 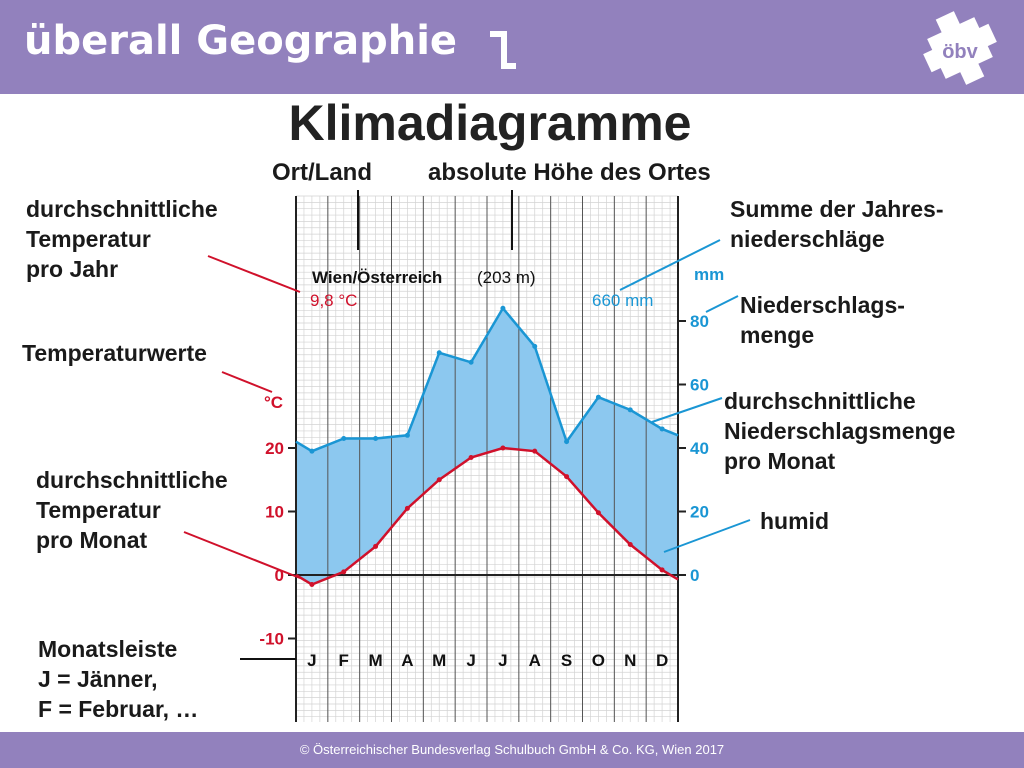 What do you see at coordinates (670, 265) in the screenshot?
I see `pointer-summe` at bounding box center [670, 265].